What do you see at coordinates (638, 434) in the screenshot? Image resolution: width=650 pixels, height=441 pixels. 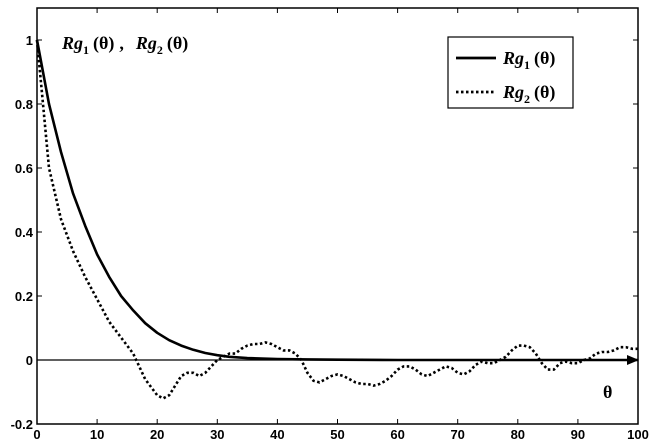 I see `x-tick-label: 100` at bounding box center [638, 434].